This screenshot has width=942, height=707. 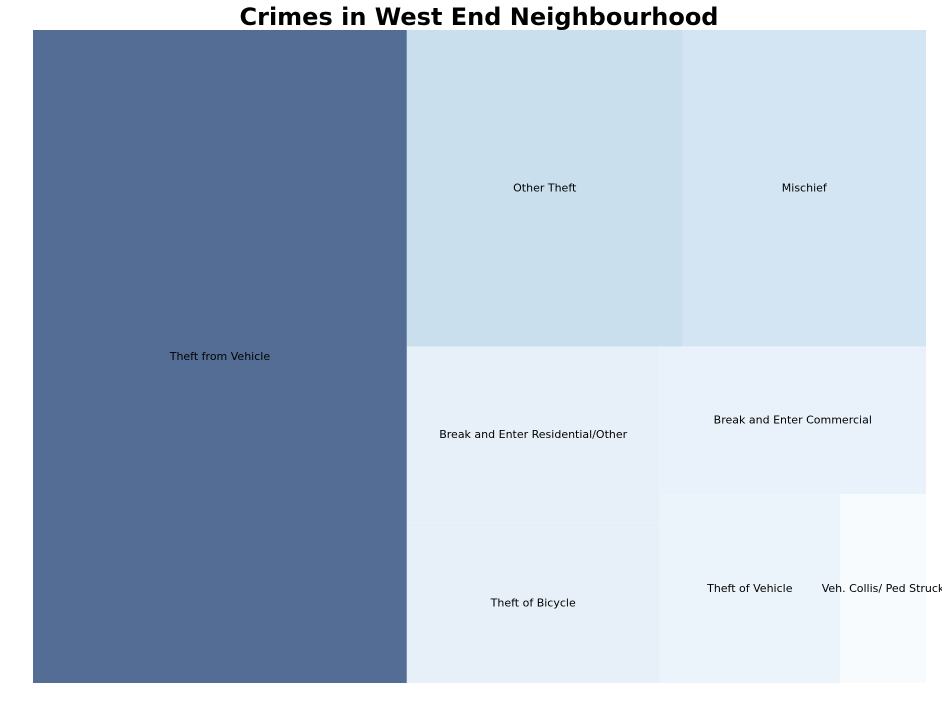 I want to click on tile-other-theft, so click(x=544, y=188).